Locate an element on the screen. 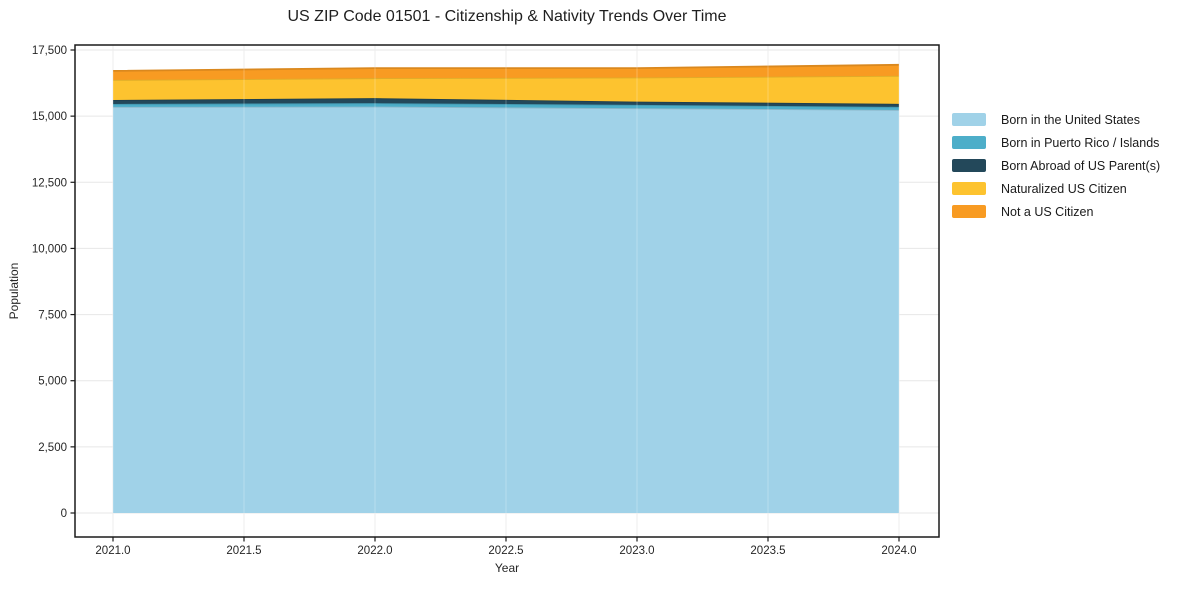 This screenshot has width=1189, height=590. y-tick-label: 10,000 is located at coordinates (49, 249).